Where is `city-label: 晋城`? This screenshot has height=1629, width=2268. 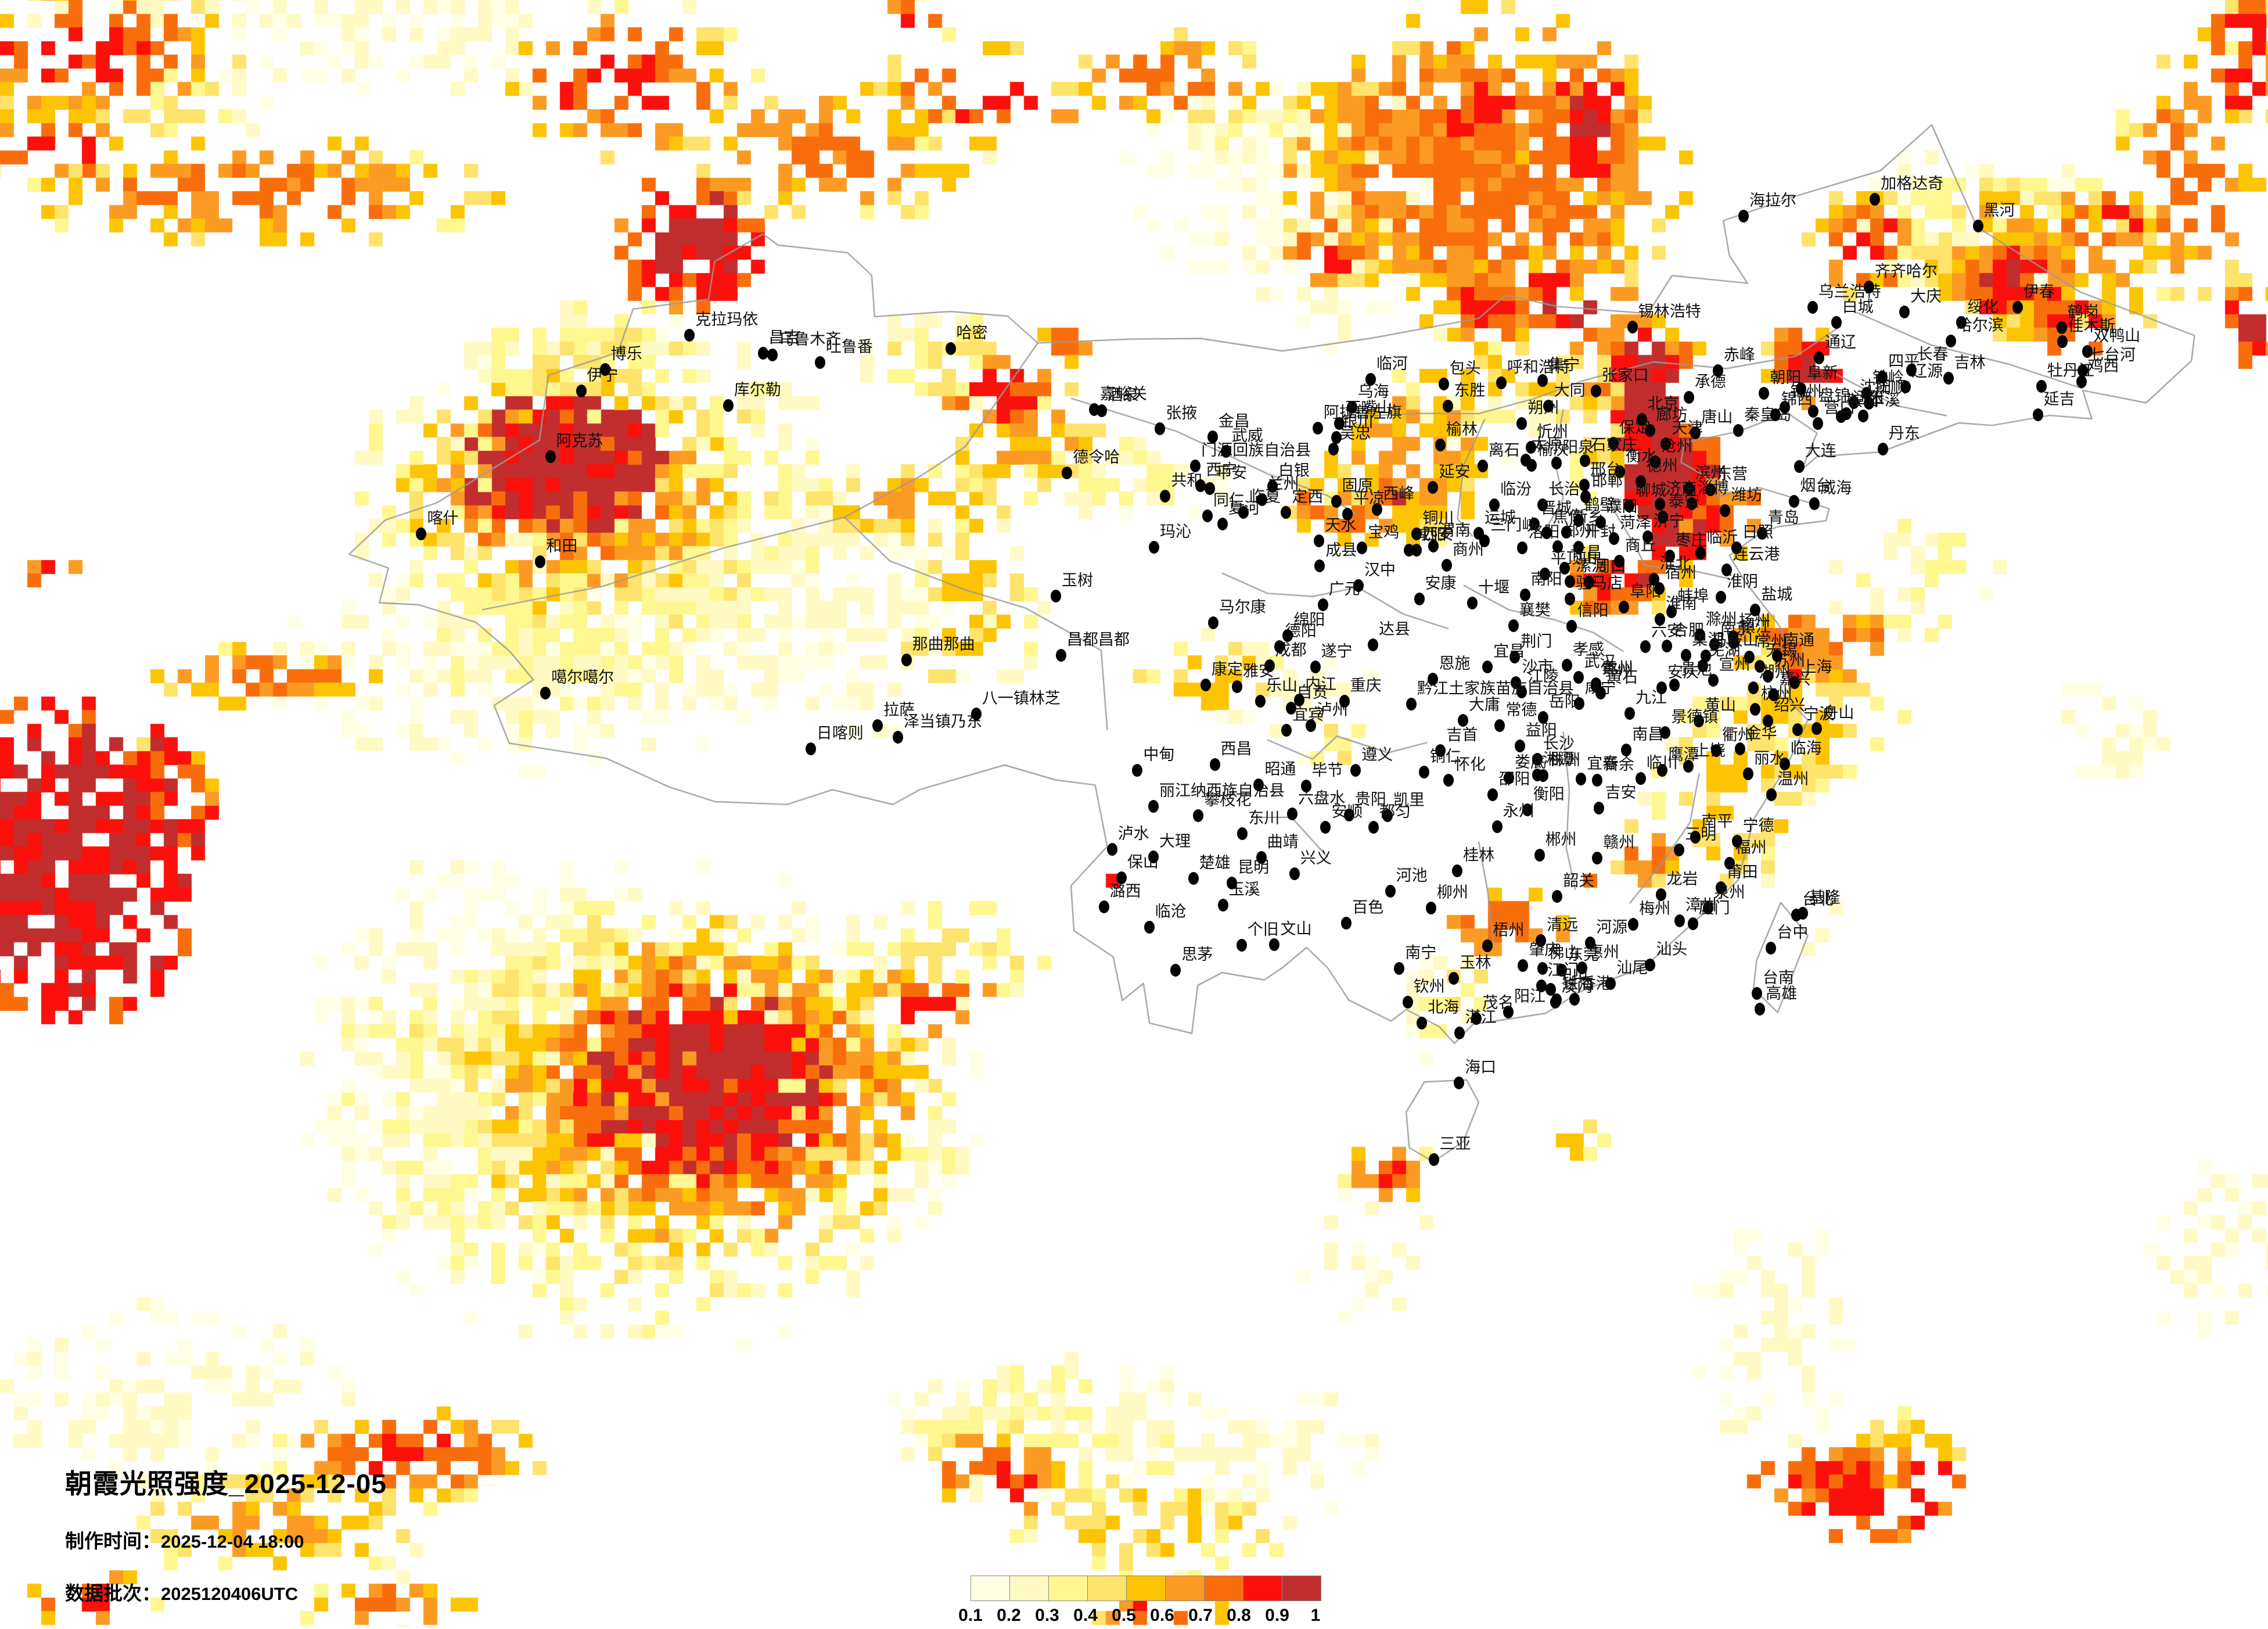
city-label: 晋城 is located at coordinates (1556, 508).